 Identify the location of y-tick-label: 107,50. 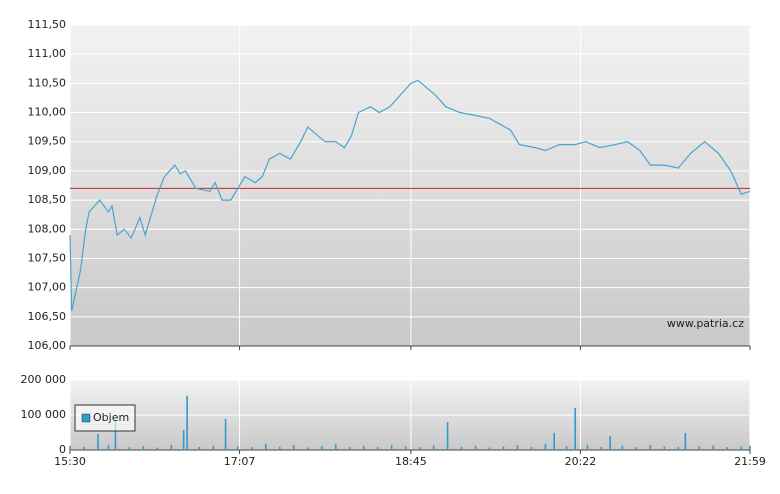
(47, 257).